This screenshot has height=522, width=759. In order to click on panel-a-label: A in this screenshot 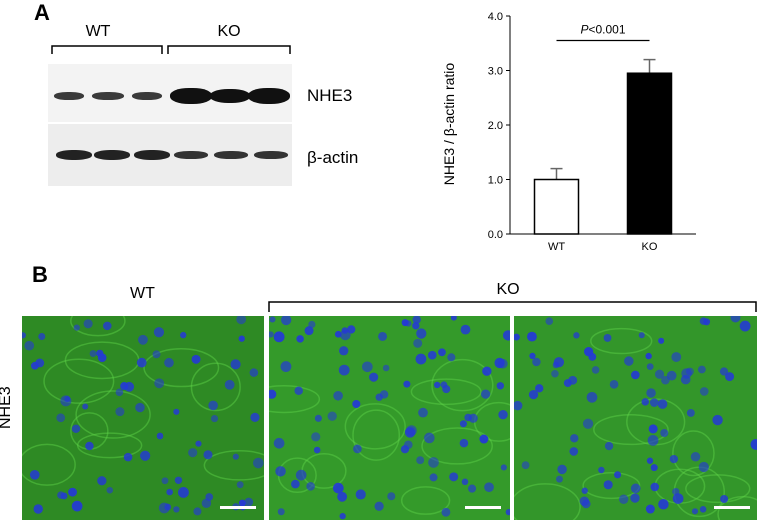, I will do `click(42, 12)`.